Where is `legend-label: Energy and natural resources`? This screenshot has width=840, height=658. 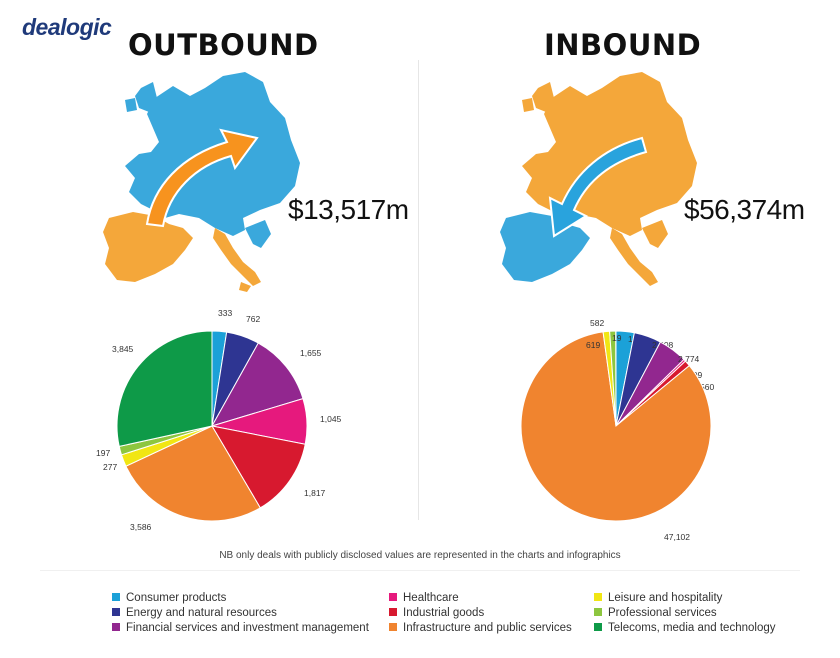
legend-label: Energy and natural resources is located at coordinates (201, 613).